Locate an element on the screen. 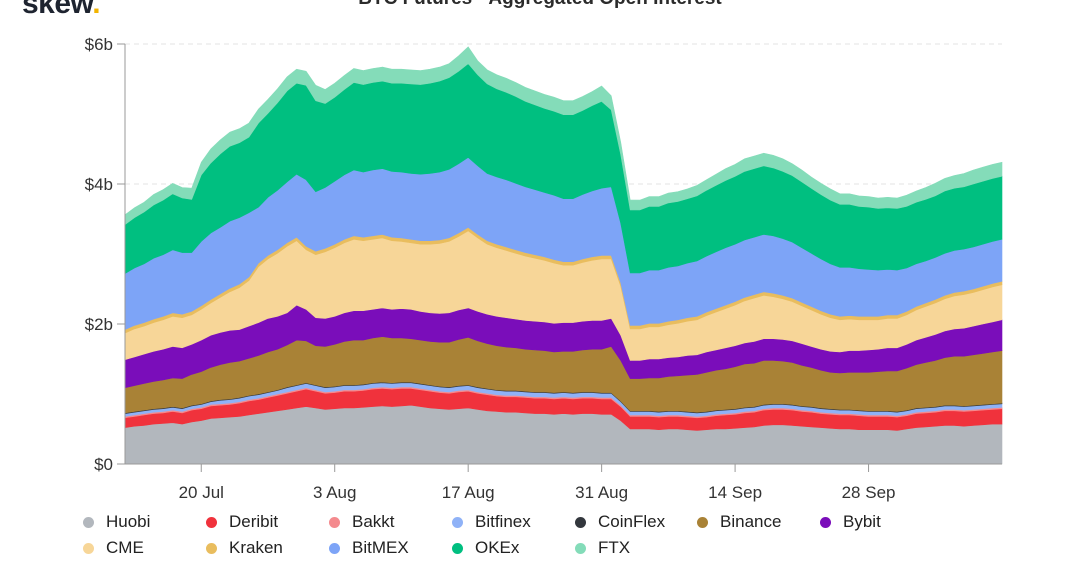 The width and height of the screenshot is (1080, 572). legend-label: Bakkt is located at coordinates (373, 521).